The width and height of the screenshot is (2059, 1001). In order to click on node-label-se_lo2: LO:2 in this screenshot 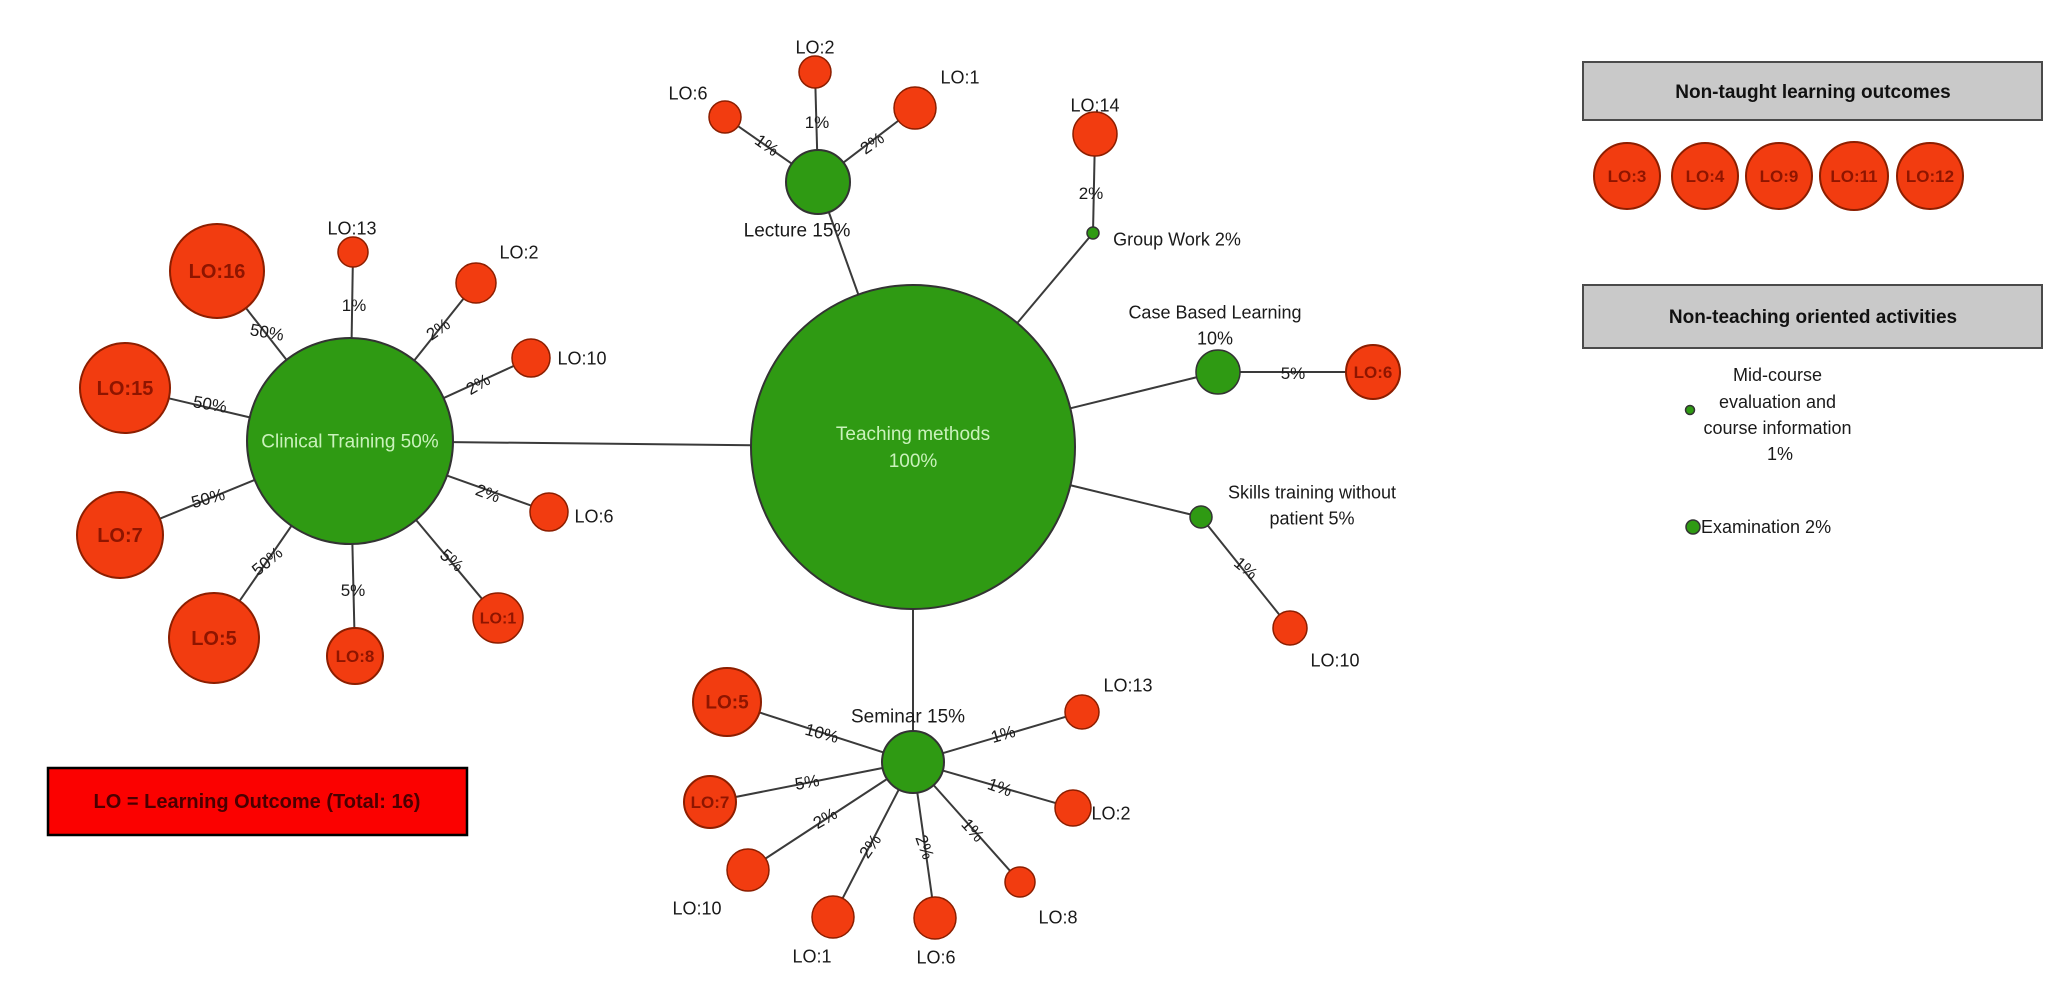, I will do `click(1110, 813)`.